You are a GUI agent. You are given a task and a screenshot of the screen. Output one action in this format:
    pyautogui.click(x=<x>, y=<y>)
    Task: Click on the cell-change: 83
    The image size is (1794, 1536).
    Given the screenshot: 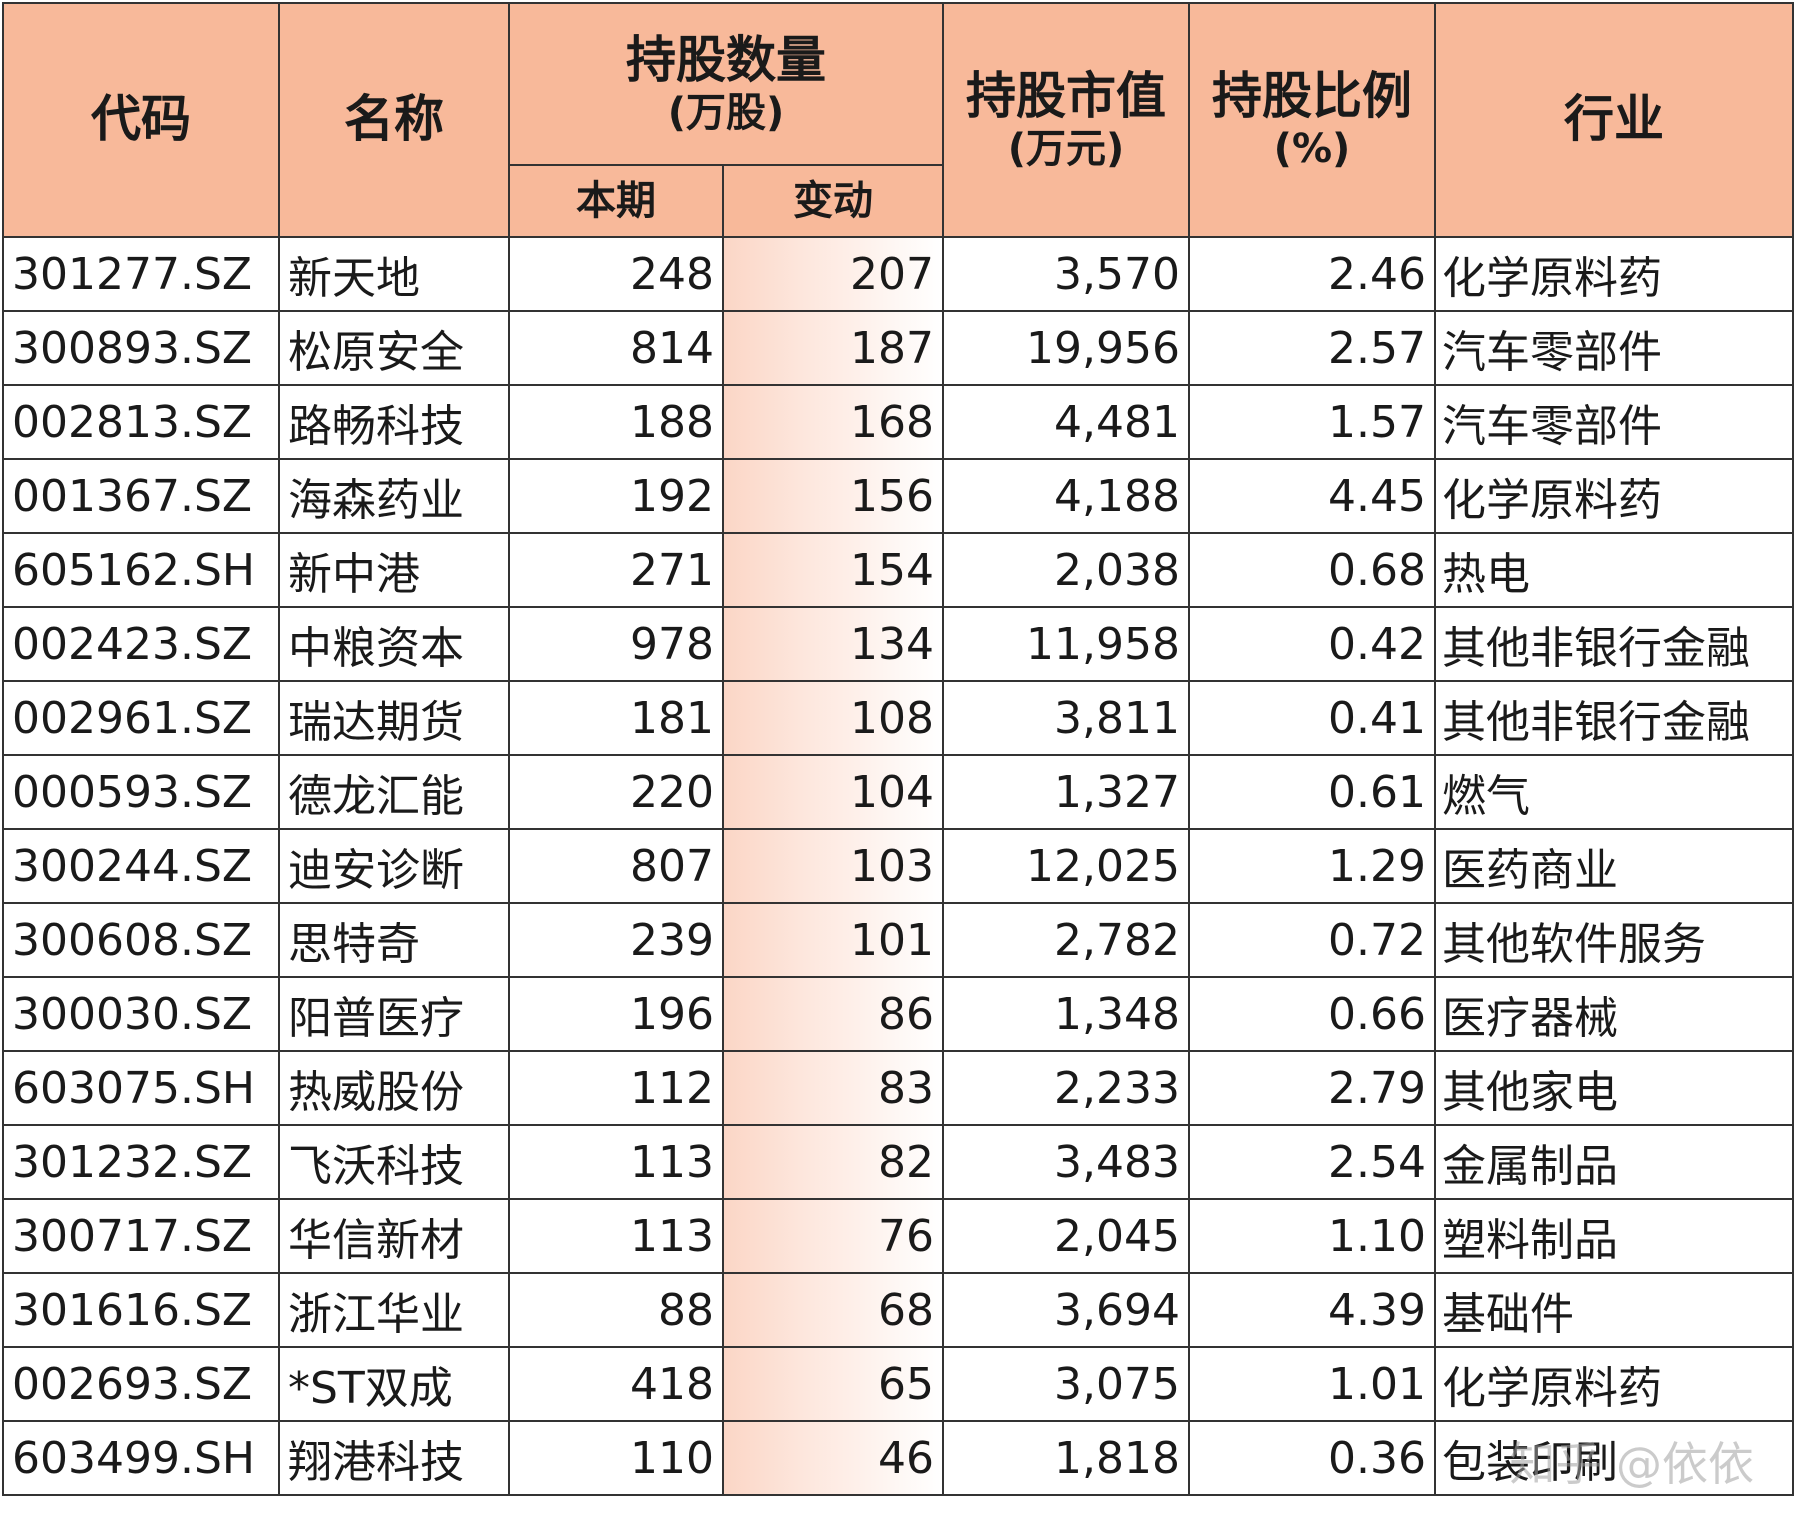 What is the action you would take?
    pyautogui.click(x=833, y=1088)
    